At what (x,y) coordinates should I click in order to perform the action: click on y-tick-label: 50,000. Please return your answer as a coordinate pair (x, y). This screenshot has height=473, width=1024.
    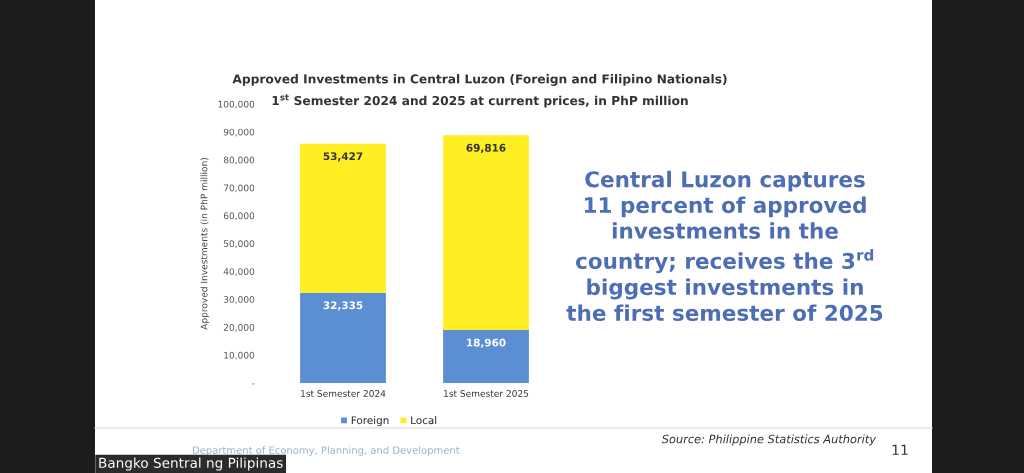
    Looking at the image, I should click on (239, 244).